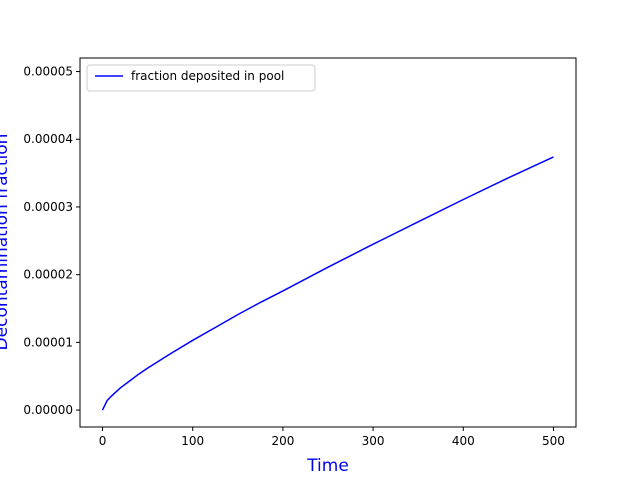 Image resolution: width=640 pixels, height=480 pixels. I want to click on x-tick-label: 300, so click(373, 441).